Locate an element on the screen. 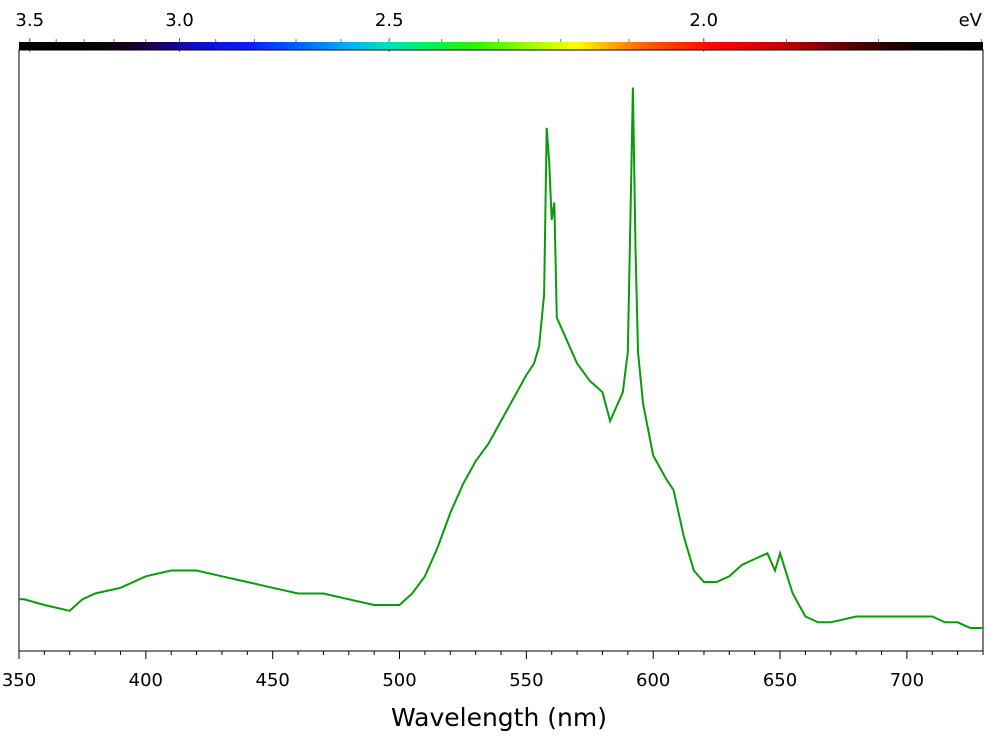 The width and height of the screenshot is (1000, 750). energy-tick-label: 2.0 is located at coordinates (703, 20).